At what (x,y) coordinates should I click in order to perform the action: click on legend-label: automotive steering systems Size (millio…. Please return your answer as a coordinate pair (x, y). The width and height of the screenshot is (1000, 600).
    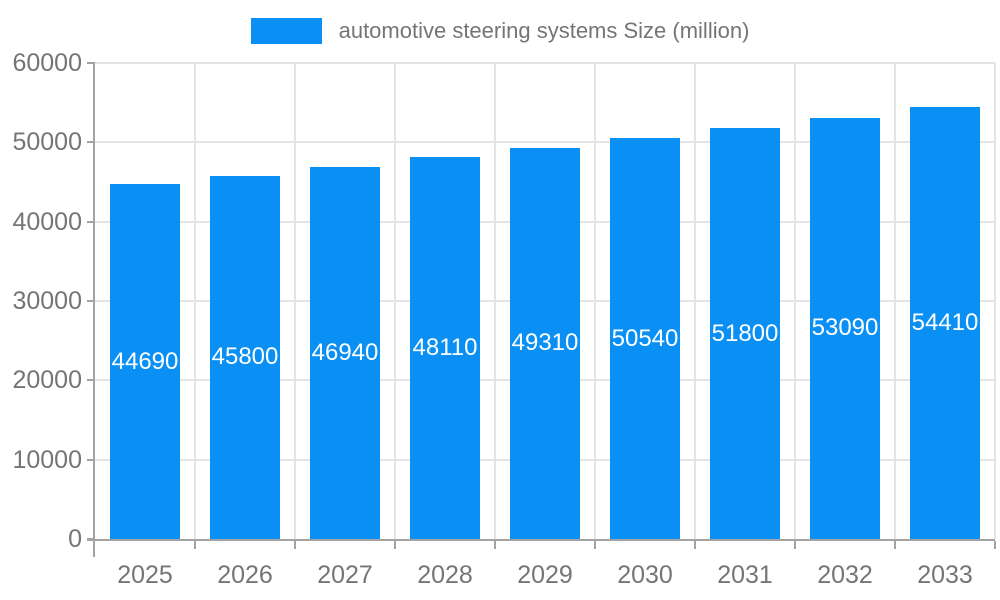
    Looking at the image, I should click on (544, 30).